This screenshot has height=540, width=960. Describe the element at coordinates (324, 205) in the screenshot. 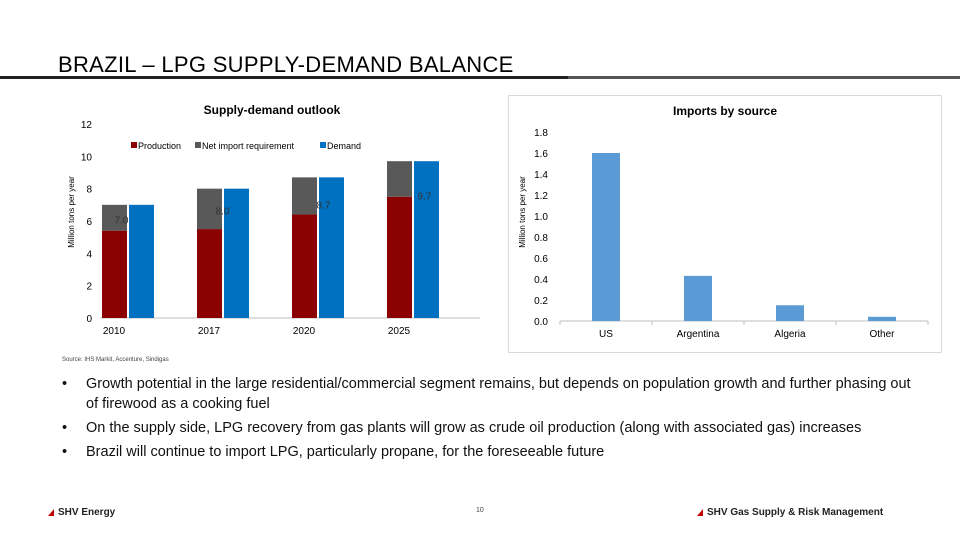

I see `data-label: 8.7` at that location.